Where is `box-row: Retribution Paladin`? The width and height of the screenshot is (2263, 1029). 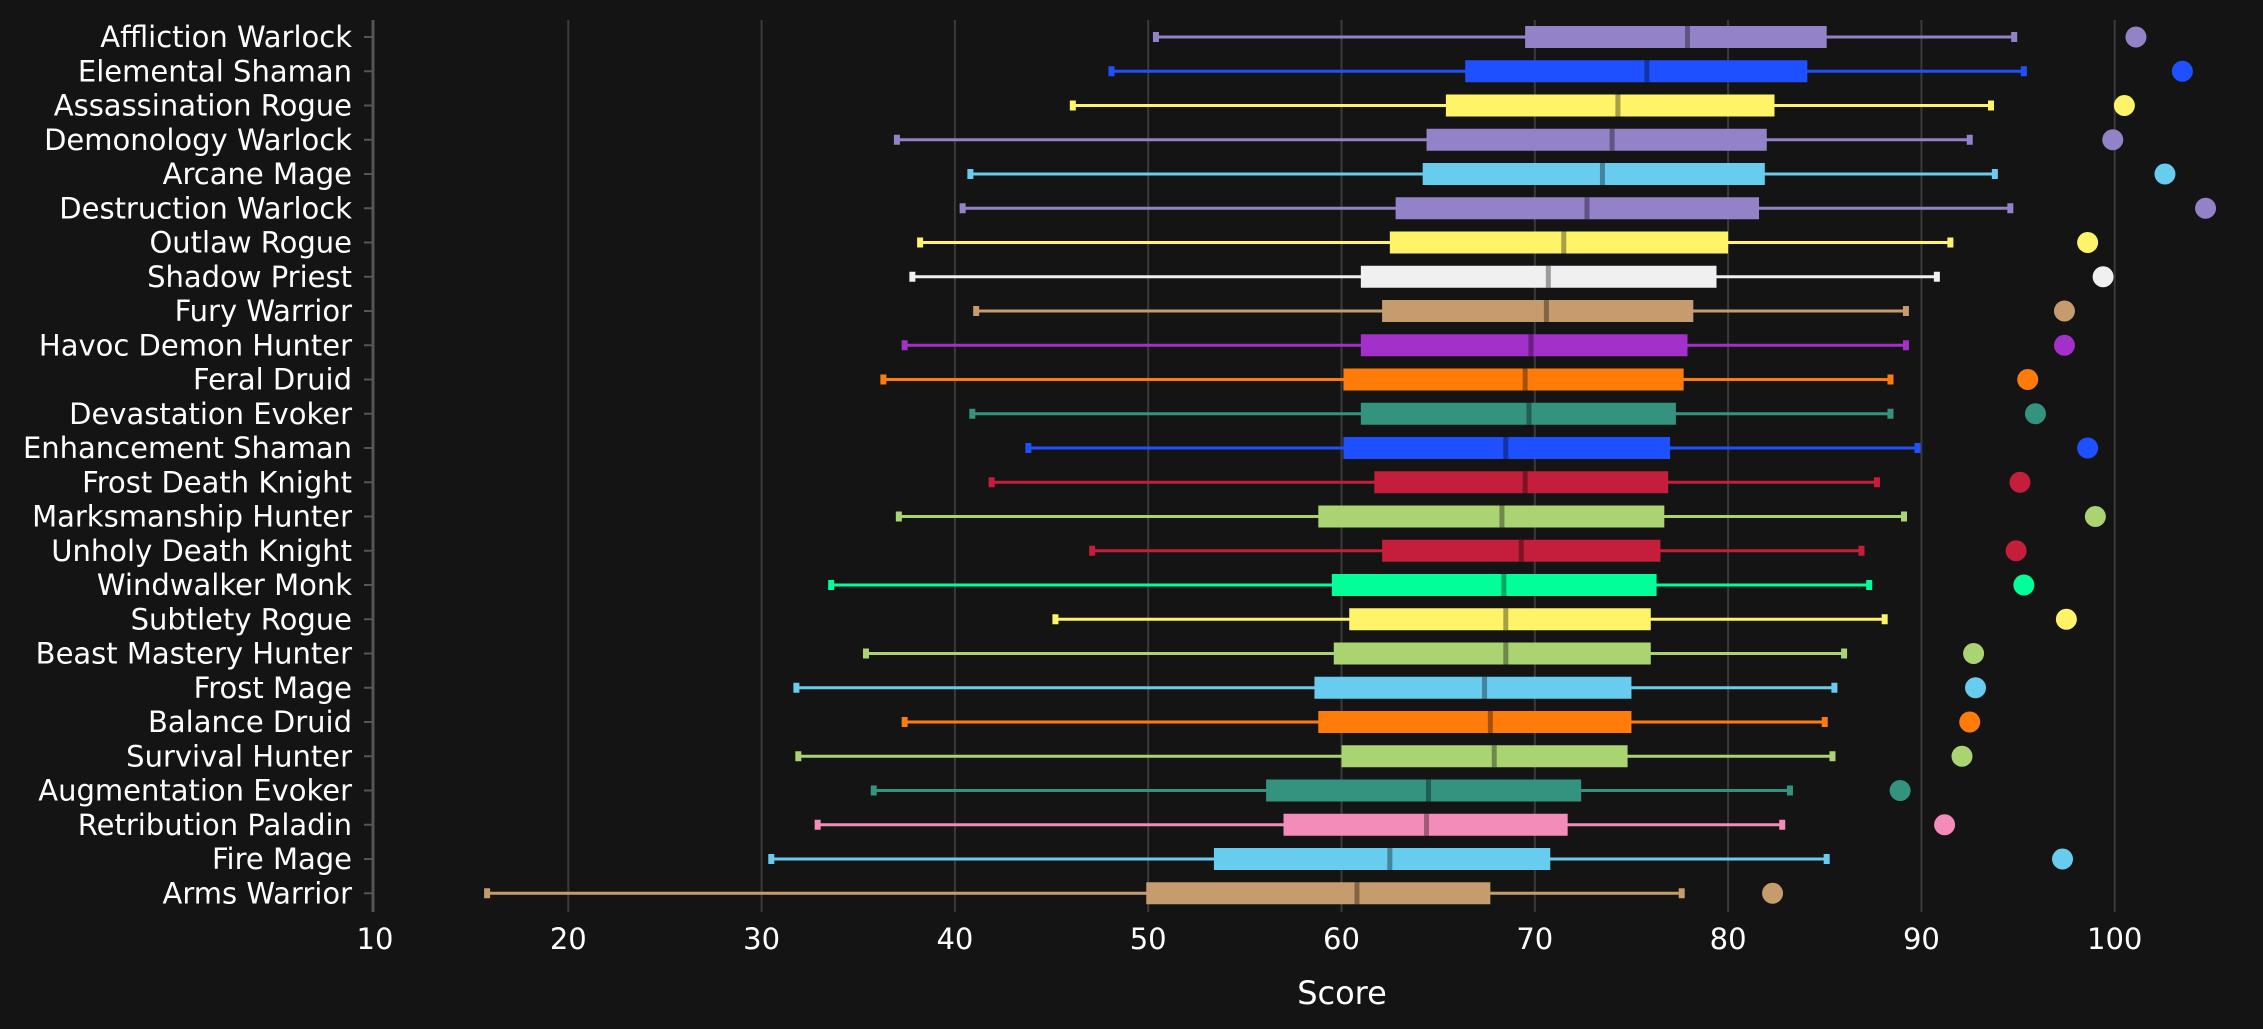 box-row: Retribution Paladin is located at coordinates (1017, 825).